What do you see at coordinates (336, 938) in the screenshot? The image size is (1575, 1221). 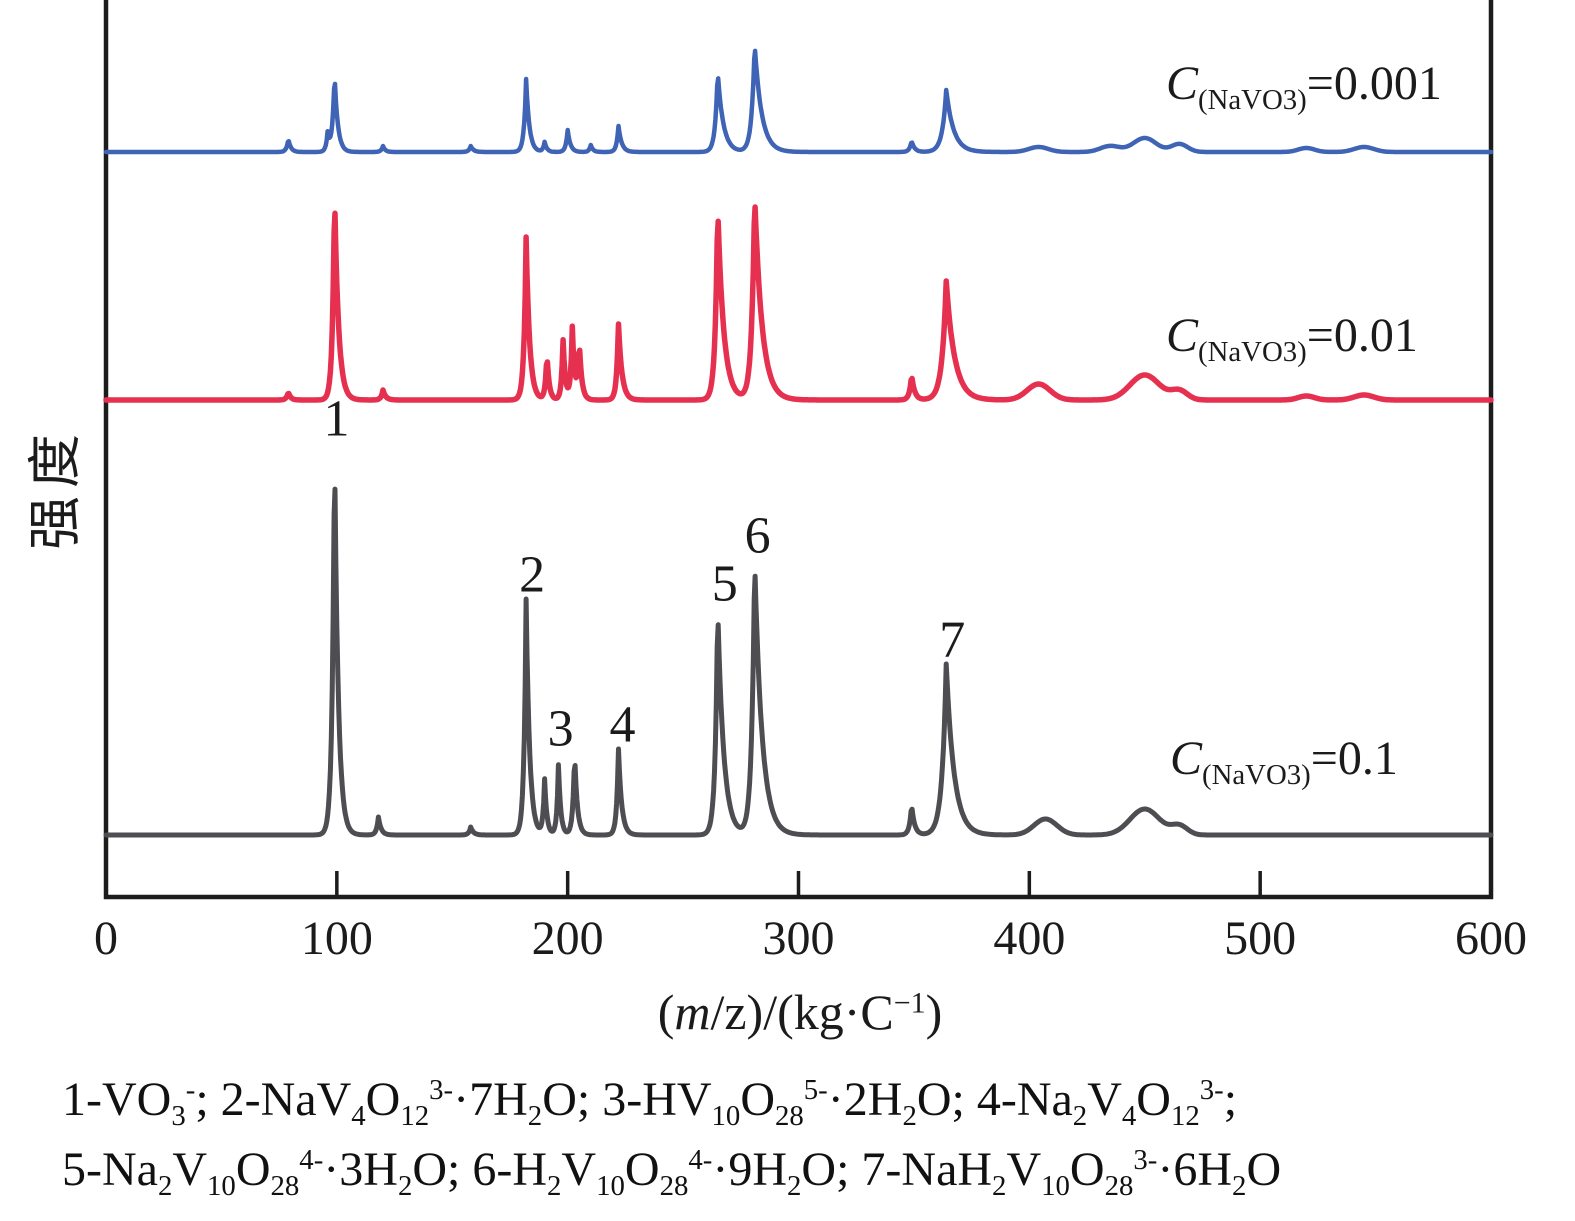 I see `x-tick-label-100: 100` at bounding box center [336, 938].